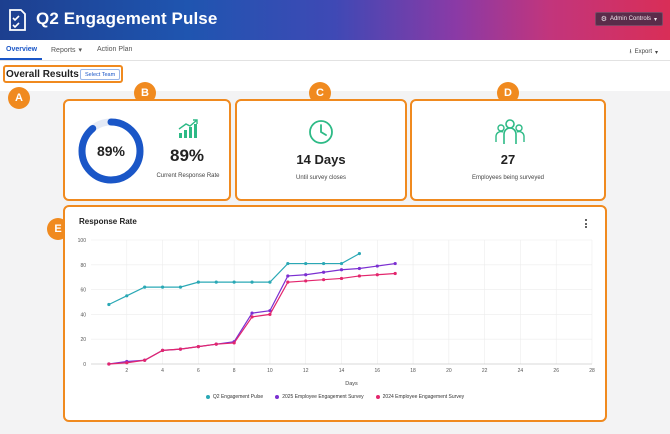  I want to click on tab-overview: Overview, so click(21, 49).